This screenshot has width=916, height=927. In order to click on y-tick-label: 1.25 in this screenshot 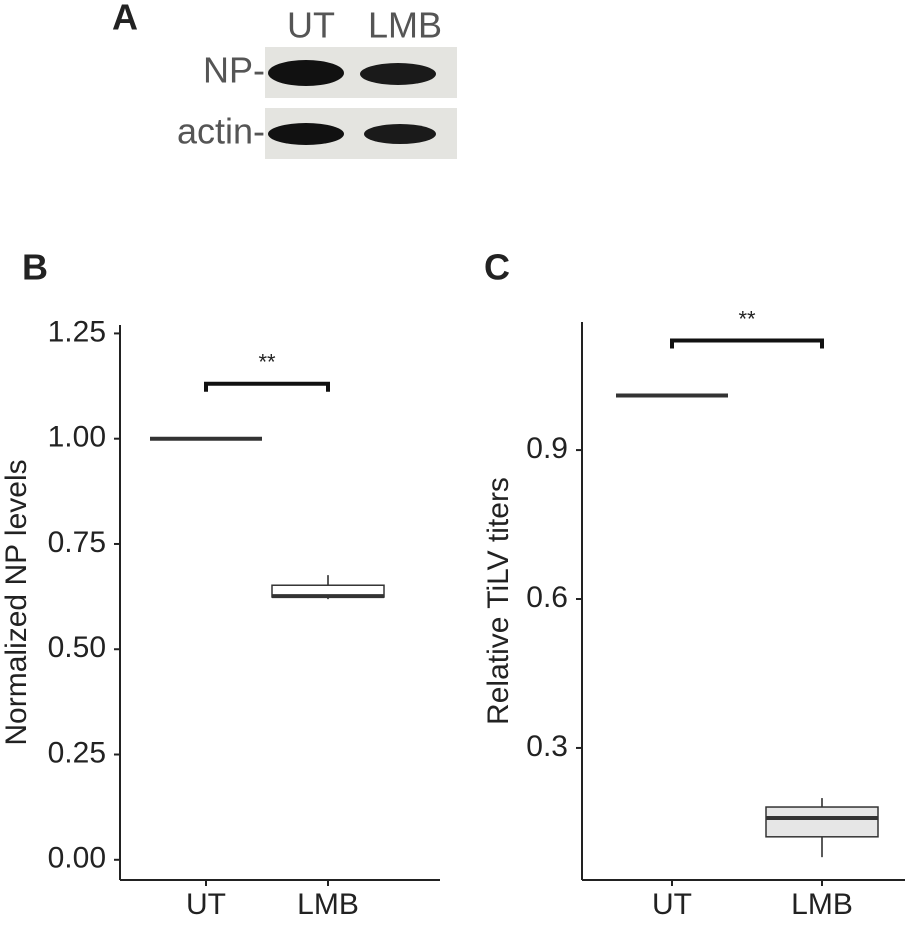, I will do `click(77, 331)`.